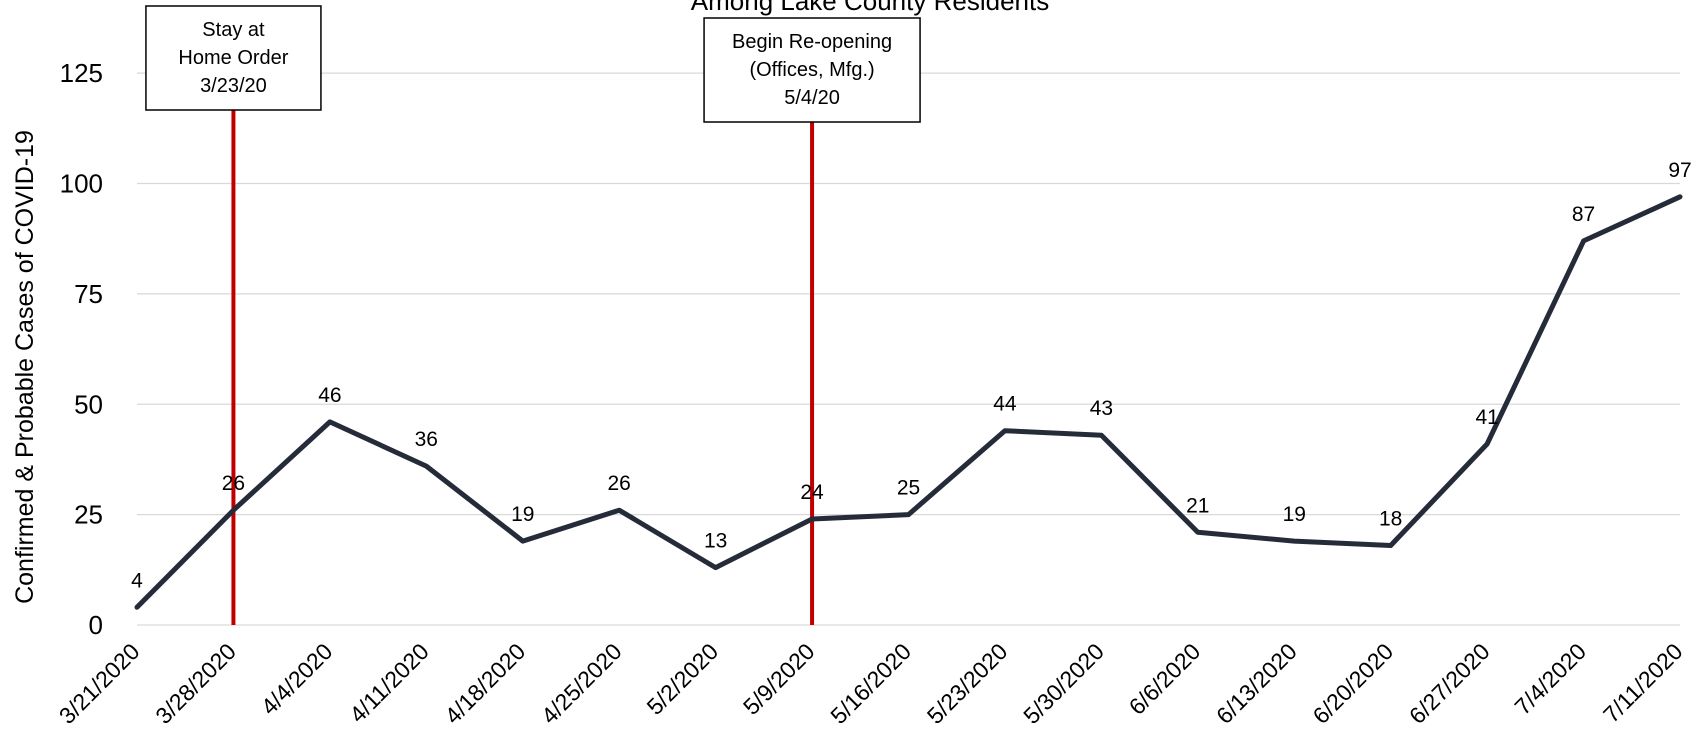 This screenshot has width=1698, height=751. Describe the element at coordinates (1352, 683) in the screenshot. I see `x-tick-label: 6/20/2020` at that location.